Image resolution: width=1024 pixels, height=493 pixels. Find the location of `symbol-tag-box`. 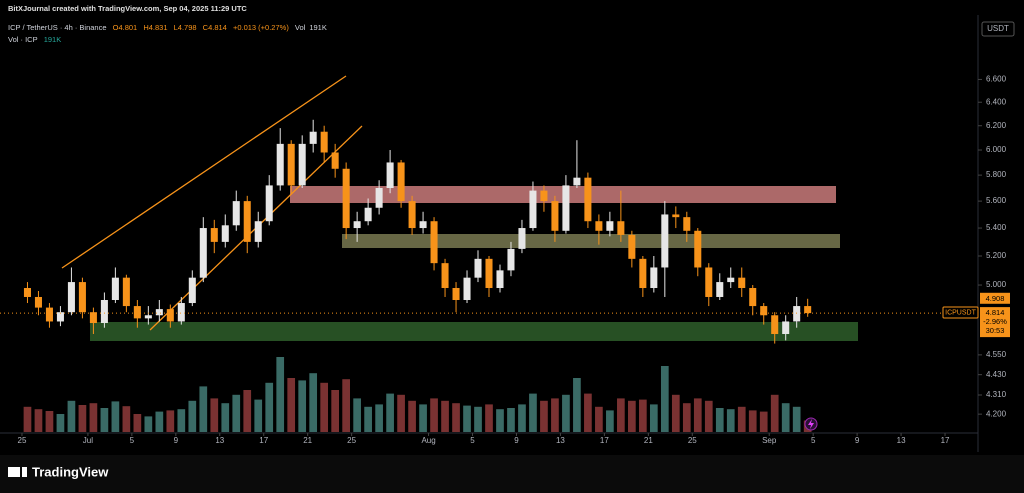

symbol-tag-box is located at coordinates (960, 312).